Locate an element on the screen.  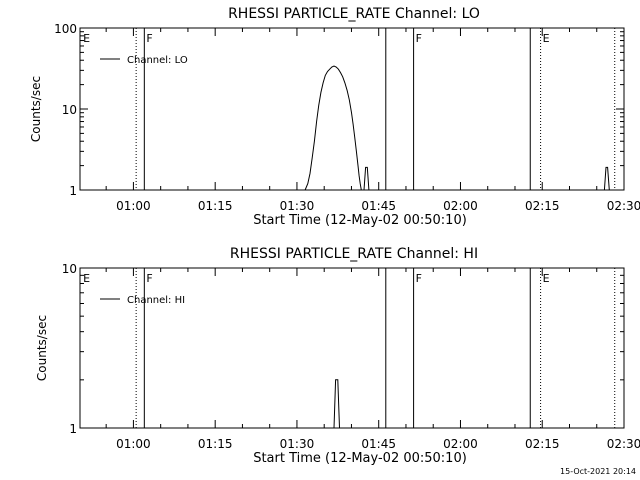
x-axis-label-lo: Start Time (12-May-02 00:50:10) is located at coordinates (360, 220).